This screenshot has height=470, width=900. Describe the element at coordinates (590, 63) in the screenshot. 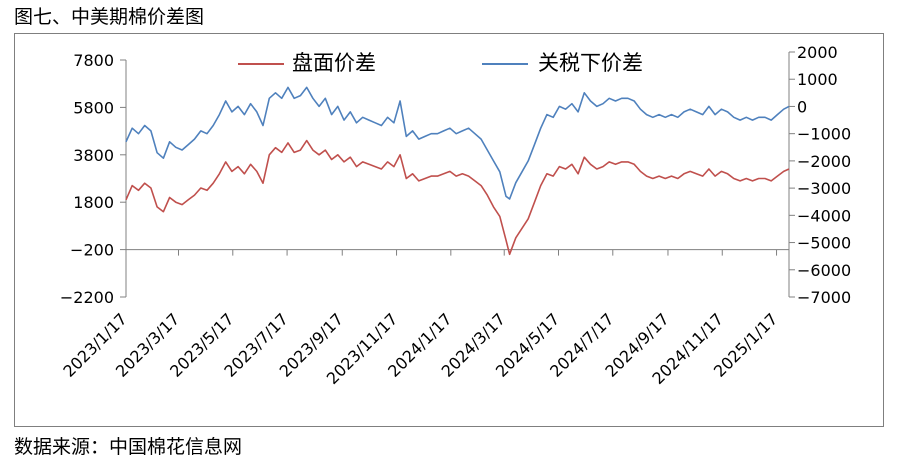

I see `legend-label-tariff-spread: 关税下价差` at that location.